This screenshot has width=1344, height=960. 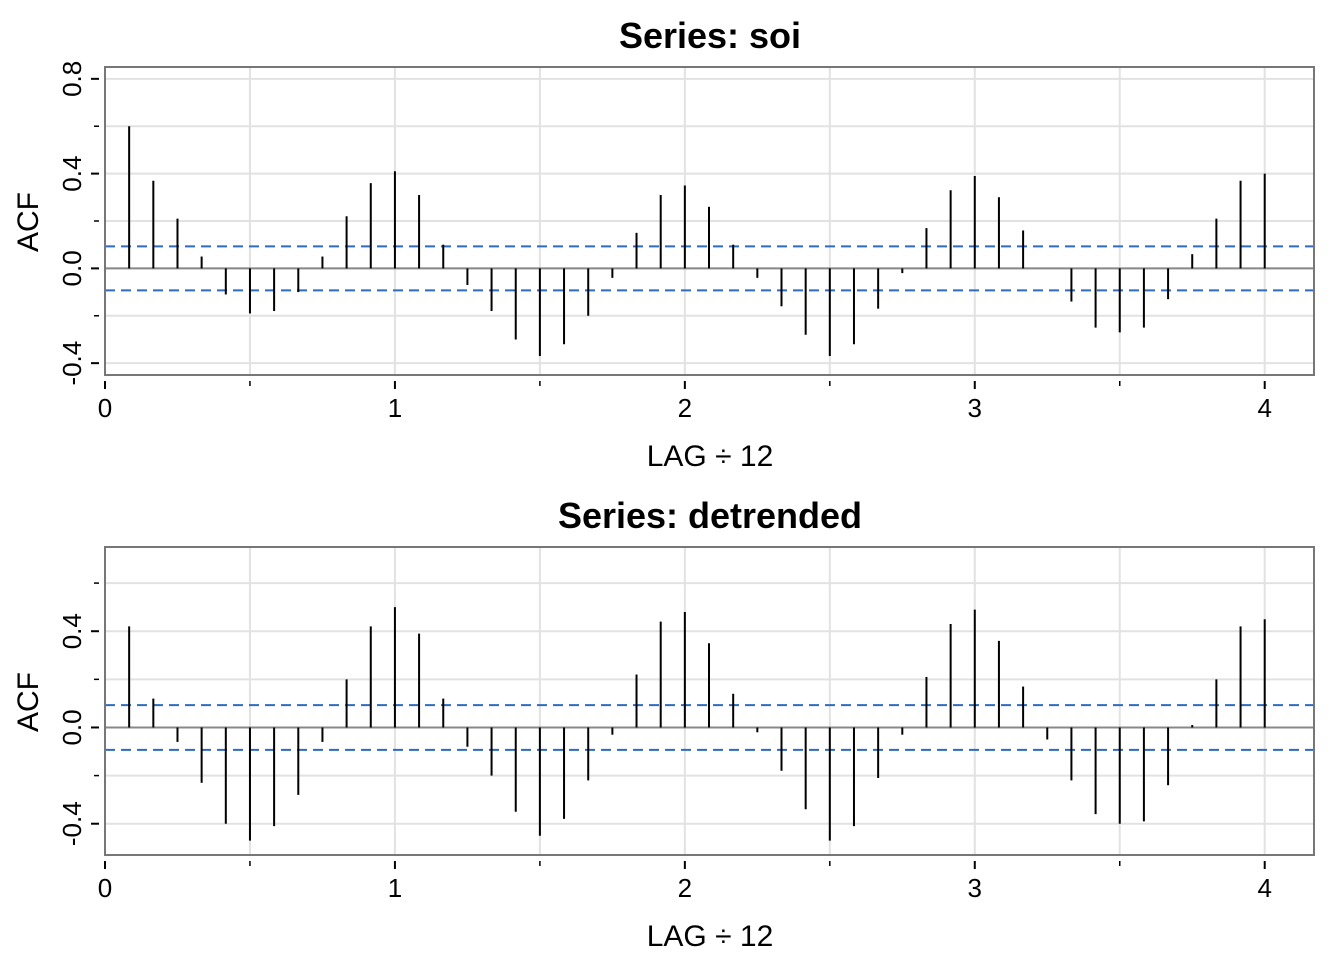 What do you see at coordinates (710, 515) in the screenshot?
I see `chart-title: Series: detrended` at bounding box center [710, 515].